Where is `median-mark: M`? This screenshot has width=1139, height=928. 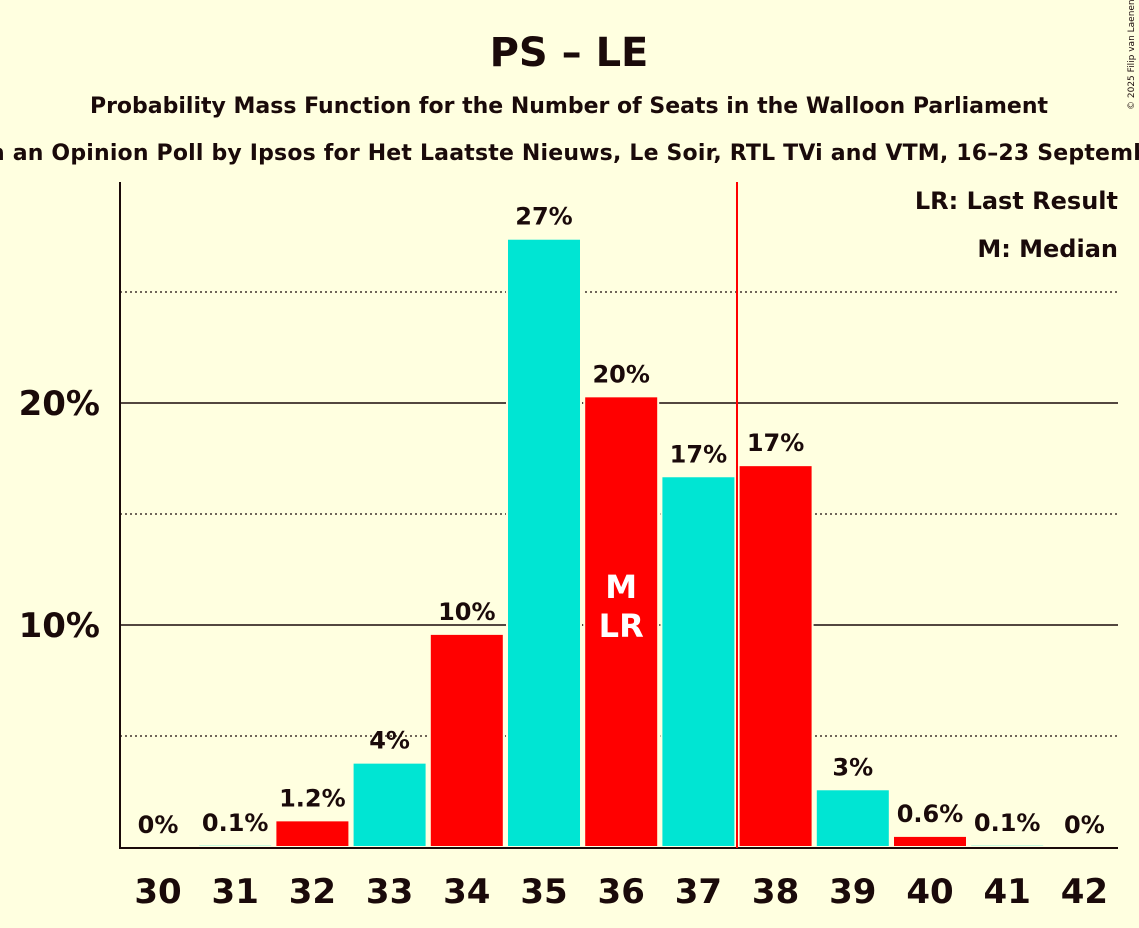 median-mark: M is located at coordinates (621, 587).